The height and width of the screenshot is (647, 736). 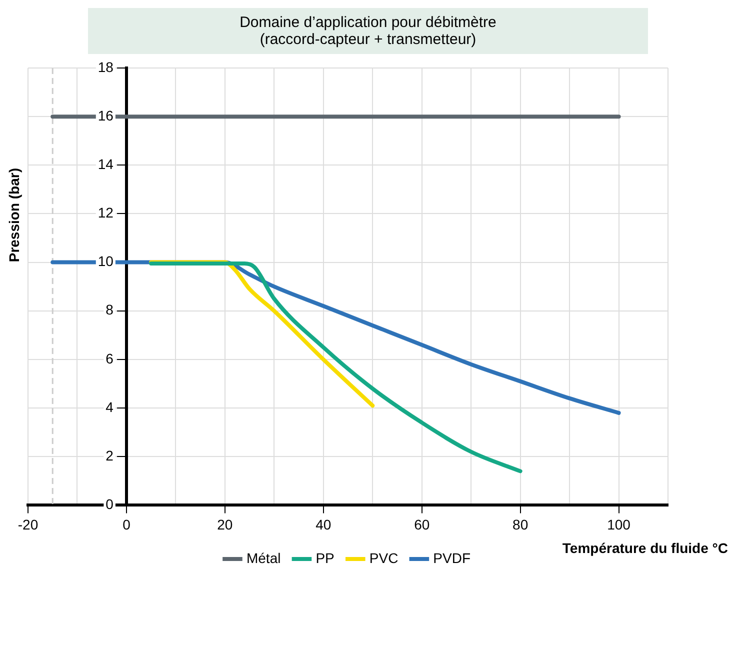 I want to click on x-tick-label: 60, so click(x=422, y=524).